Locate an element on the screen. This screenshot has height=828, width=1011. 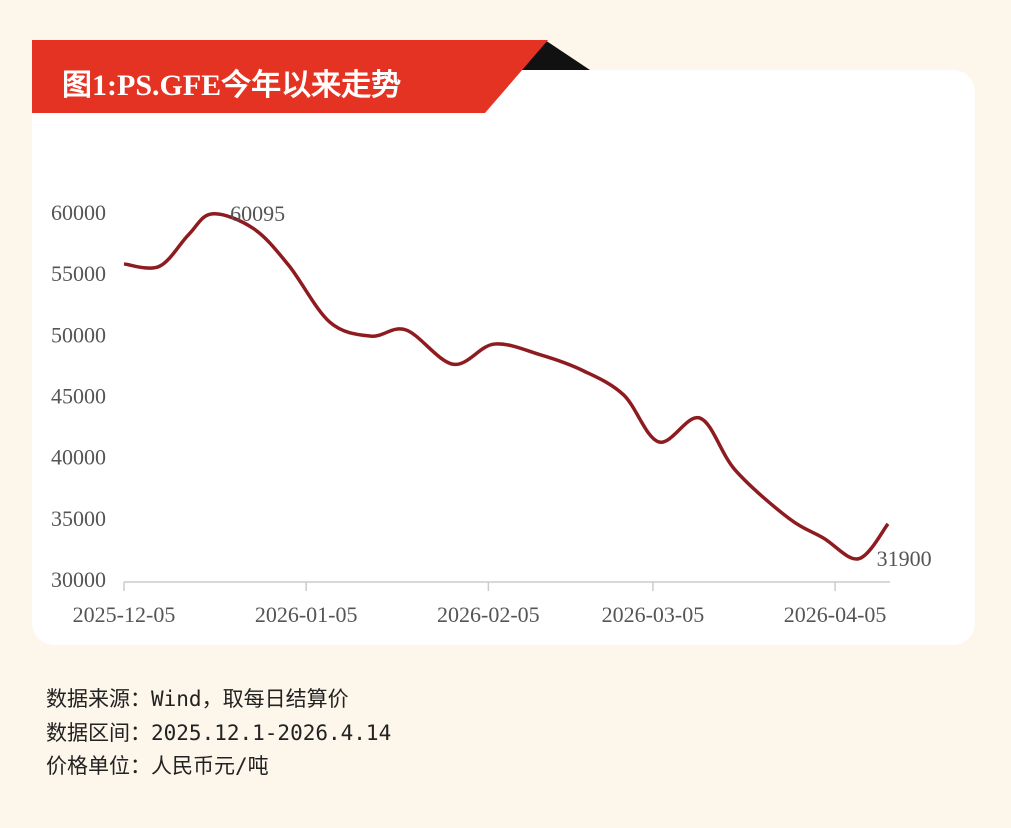
banner is located at coordinates (290, 76).